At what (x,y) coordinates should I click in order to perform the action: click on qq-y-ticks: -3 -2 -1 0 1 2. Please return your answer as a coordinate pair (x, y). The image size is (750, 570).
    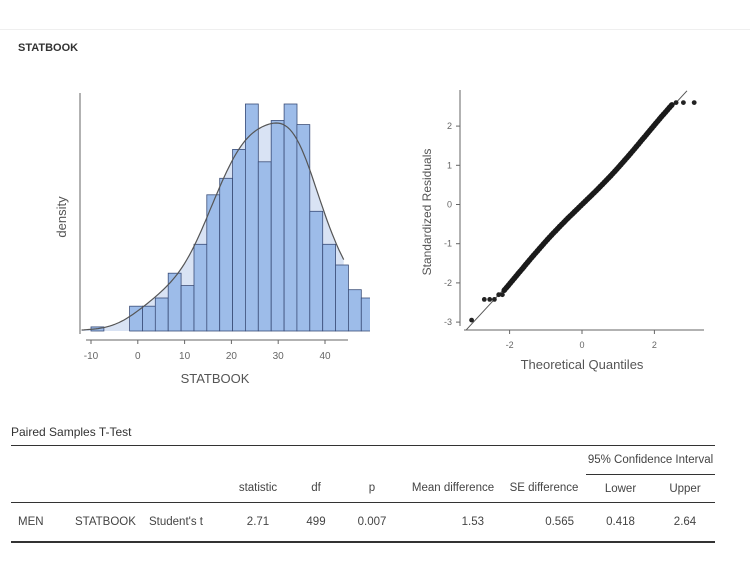
    Looking at the image, I should click on (452, 224).